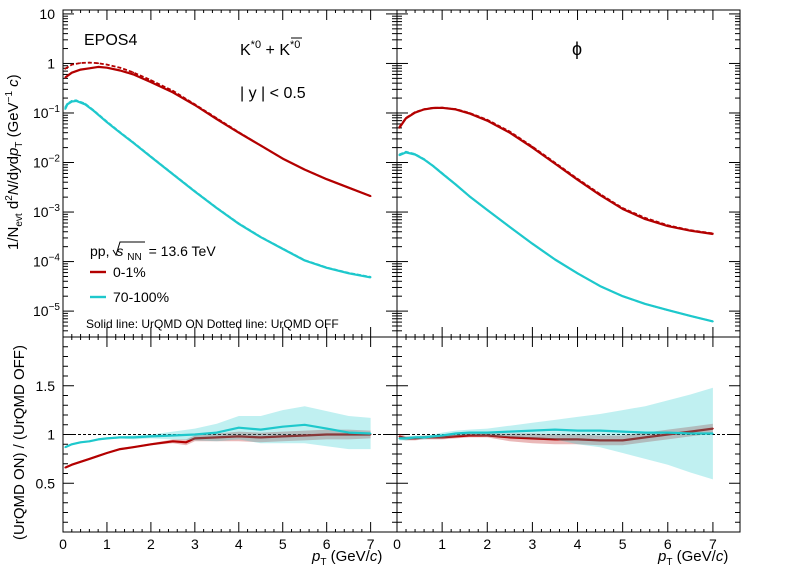  Describe the element at coordinates (442, 544) in the screenshot. I see `x-tick-label: 1` at that location.